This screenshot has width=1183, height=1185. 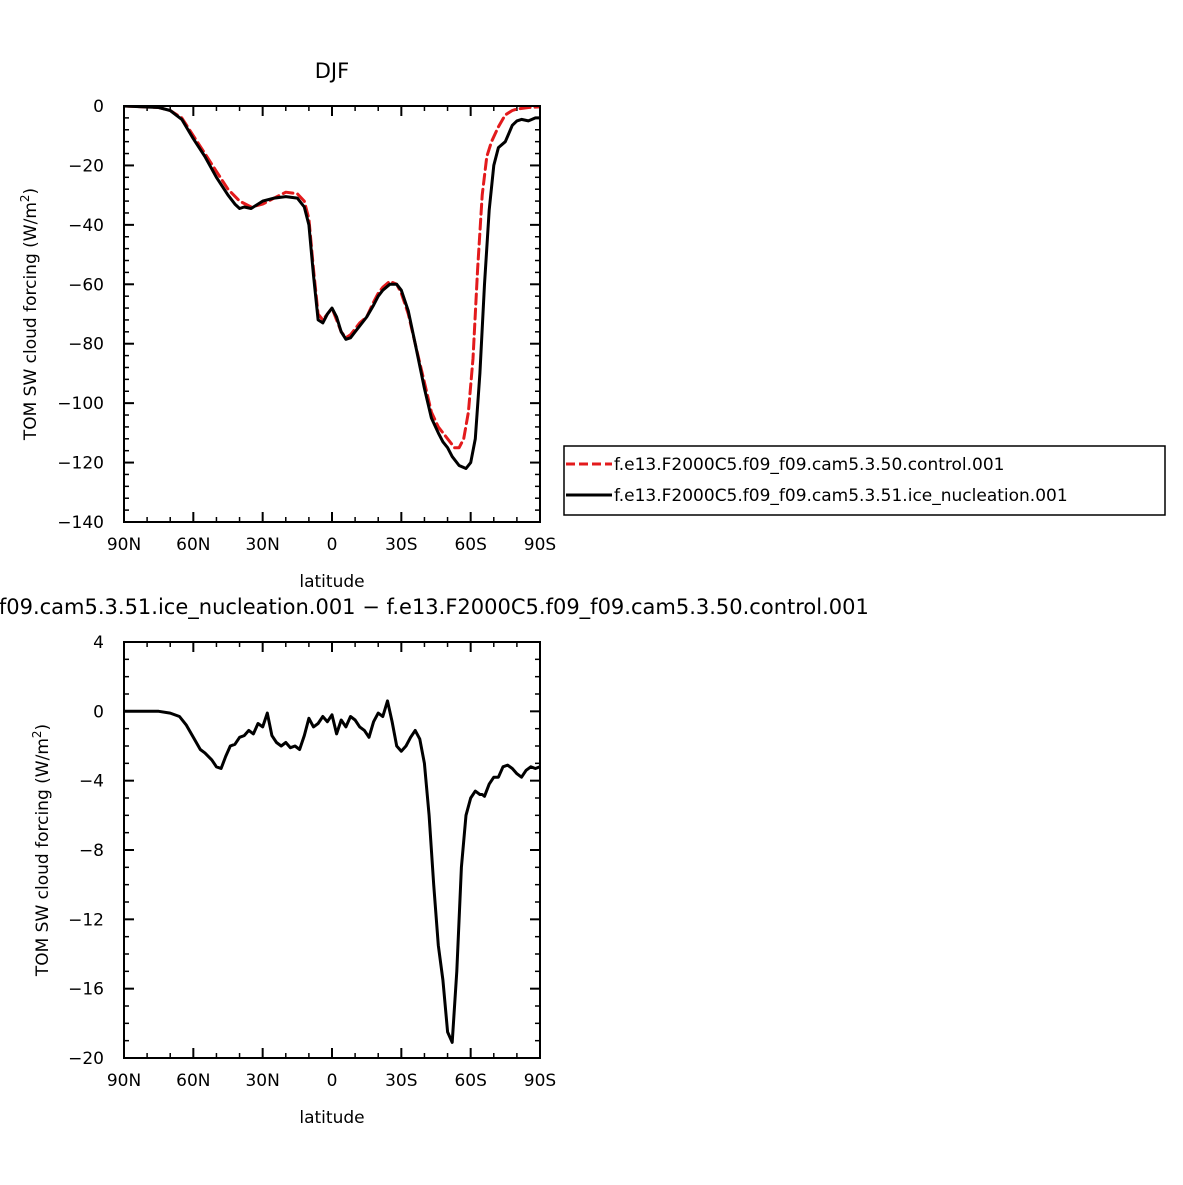 What do you see at coordinates (80, 523) in the screenshot?
I see `y-tick-label: −140` at bounding box center [80, 523].